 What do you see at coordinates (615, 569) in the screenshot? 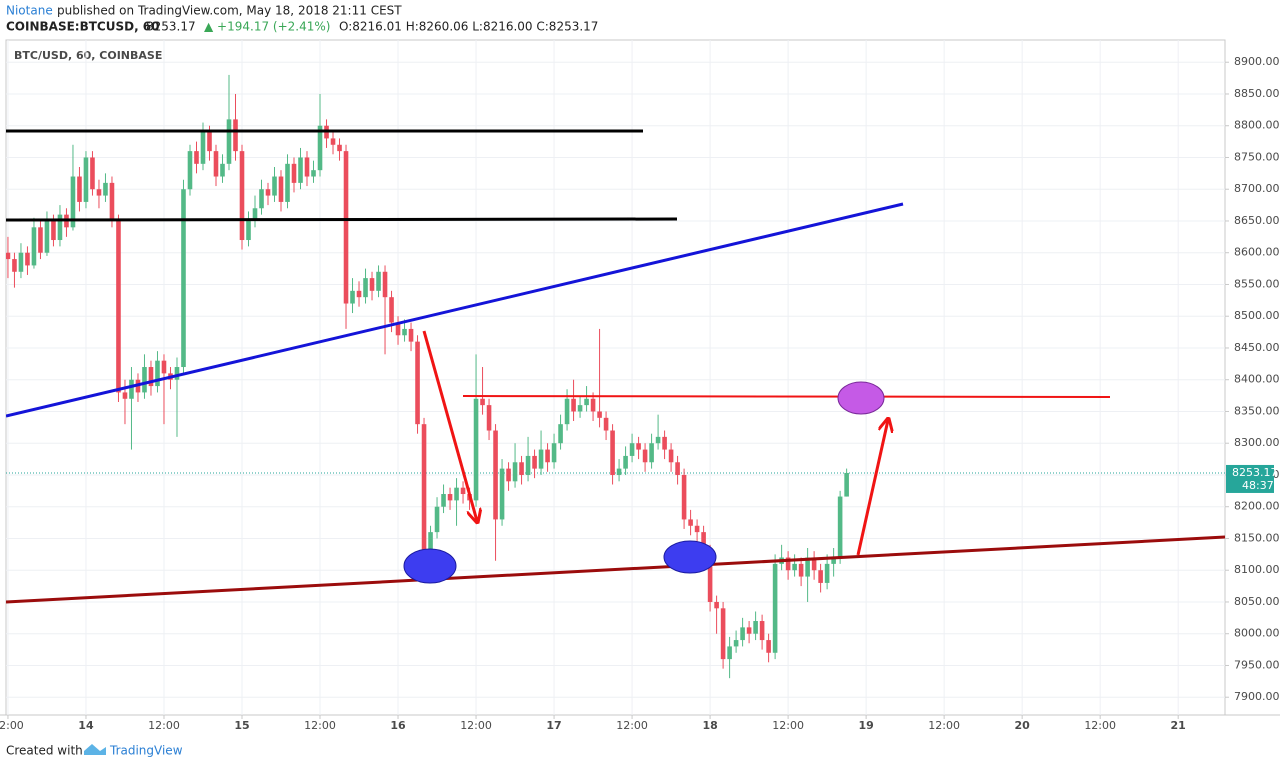
I see `support-line` at bounding box center [615, 569].